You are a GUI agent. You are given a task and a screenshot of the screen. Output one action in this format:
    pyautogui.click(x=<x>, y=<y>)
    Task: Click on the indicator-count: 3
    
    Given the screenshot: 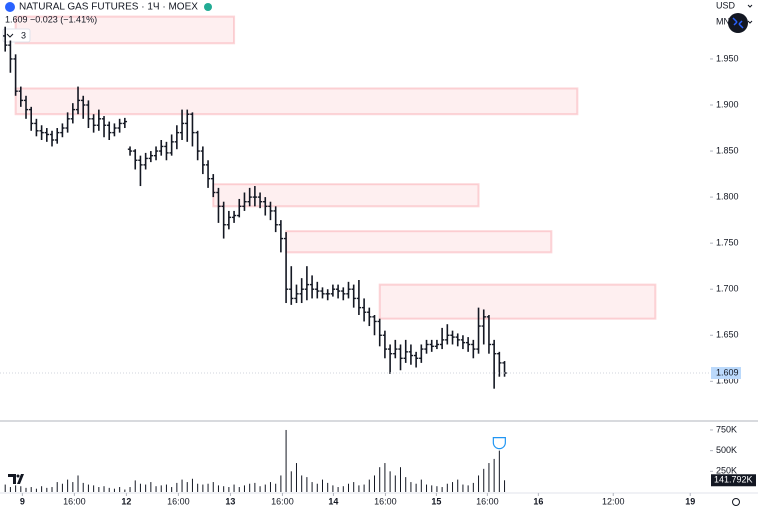 What is the action you would take?
    pyautogui.click(x=23, y=35)
    